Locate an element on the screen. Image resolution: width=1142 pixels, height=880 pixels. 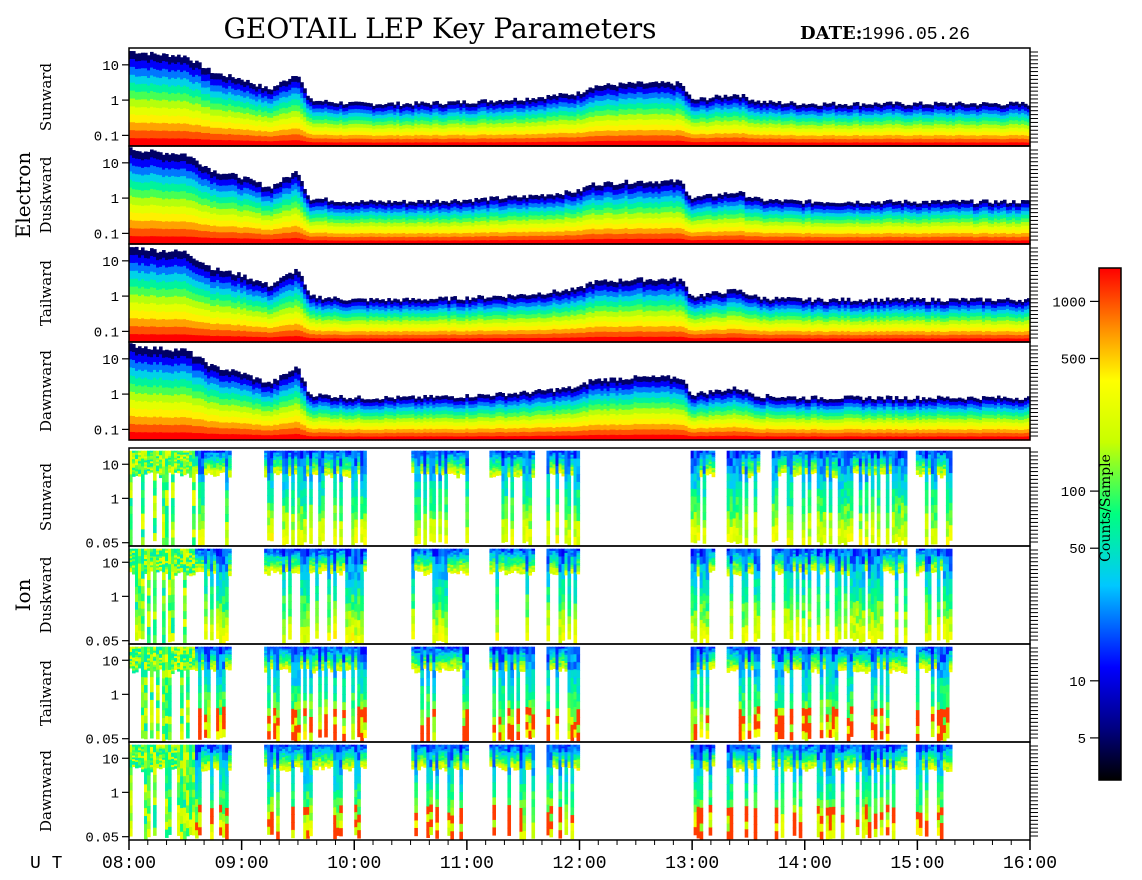
date-value: 1996.05.26 is located at coordinates (916, 35).